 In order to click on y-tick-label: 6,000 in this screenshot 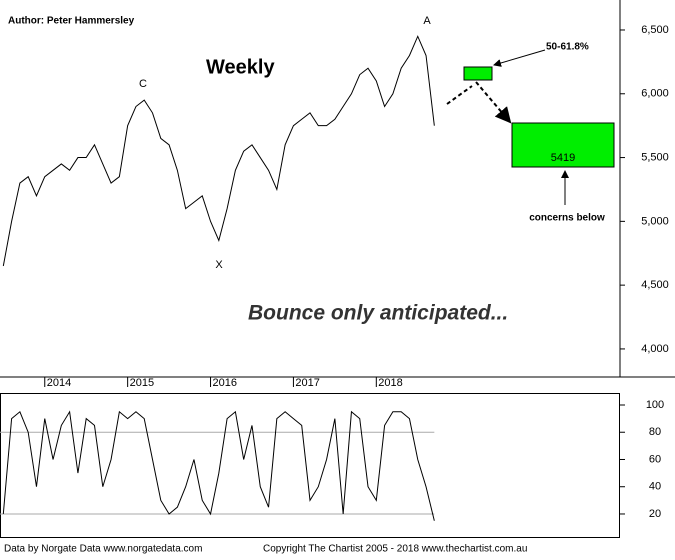, I will do `click(655, 94)`.